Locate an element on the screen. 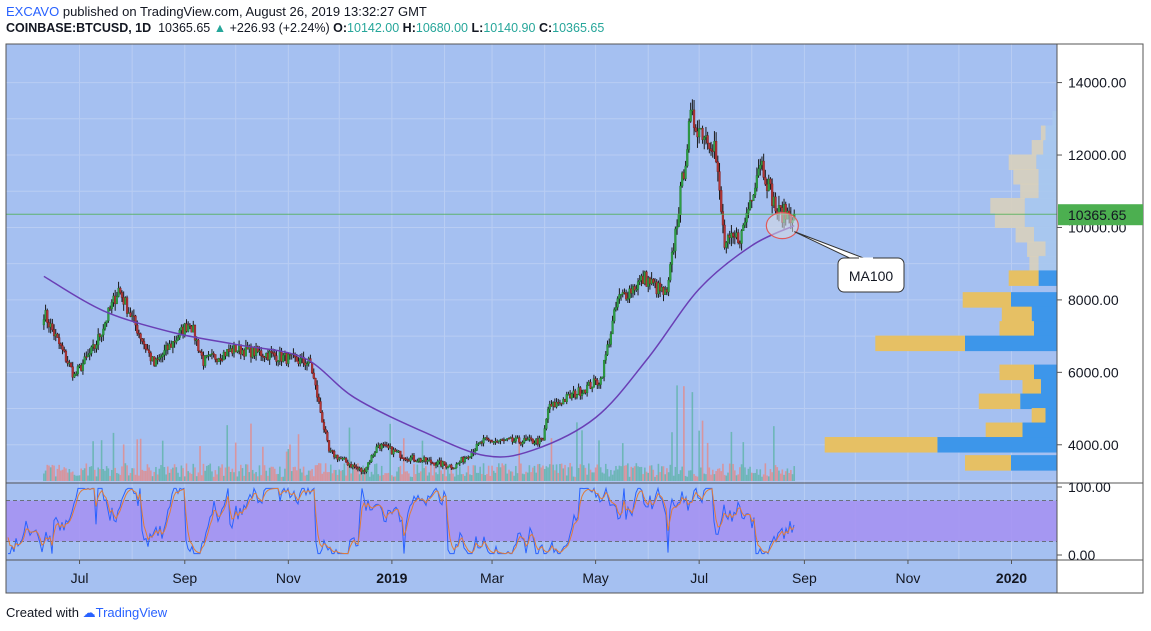 Image resolution: width=1151 pixels, height=631 pixels. ma100-callout: MA100 is located at coordinates (835, 252).